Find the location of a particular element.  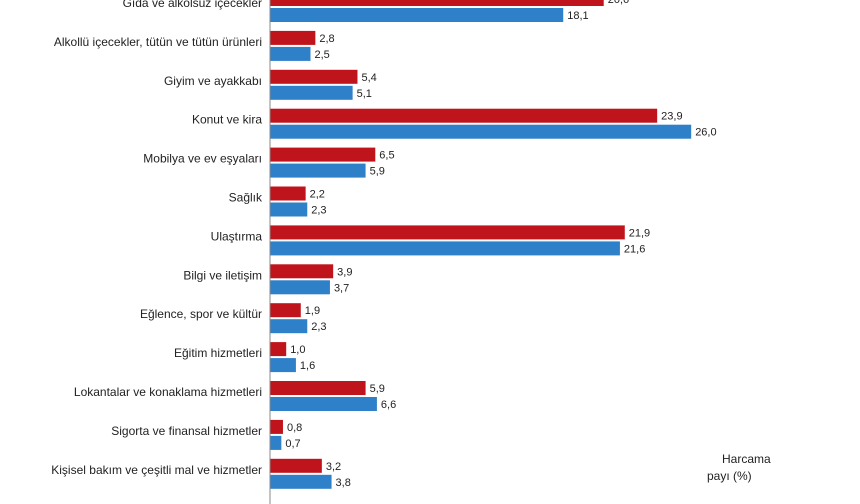

data-label: 3,7 is located at coordinates (341, 288).